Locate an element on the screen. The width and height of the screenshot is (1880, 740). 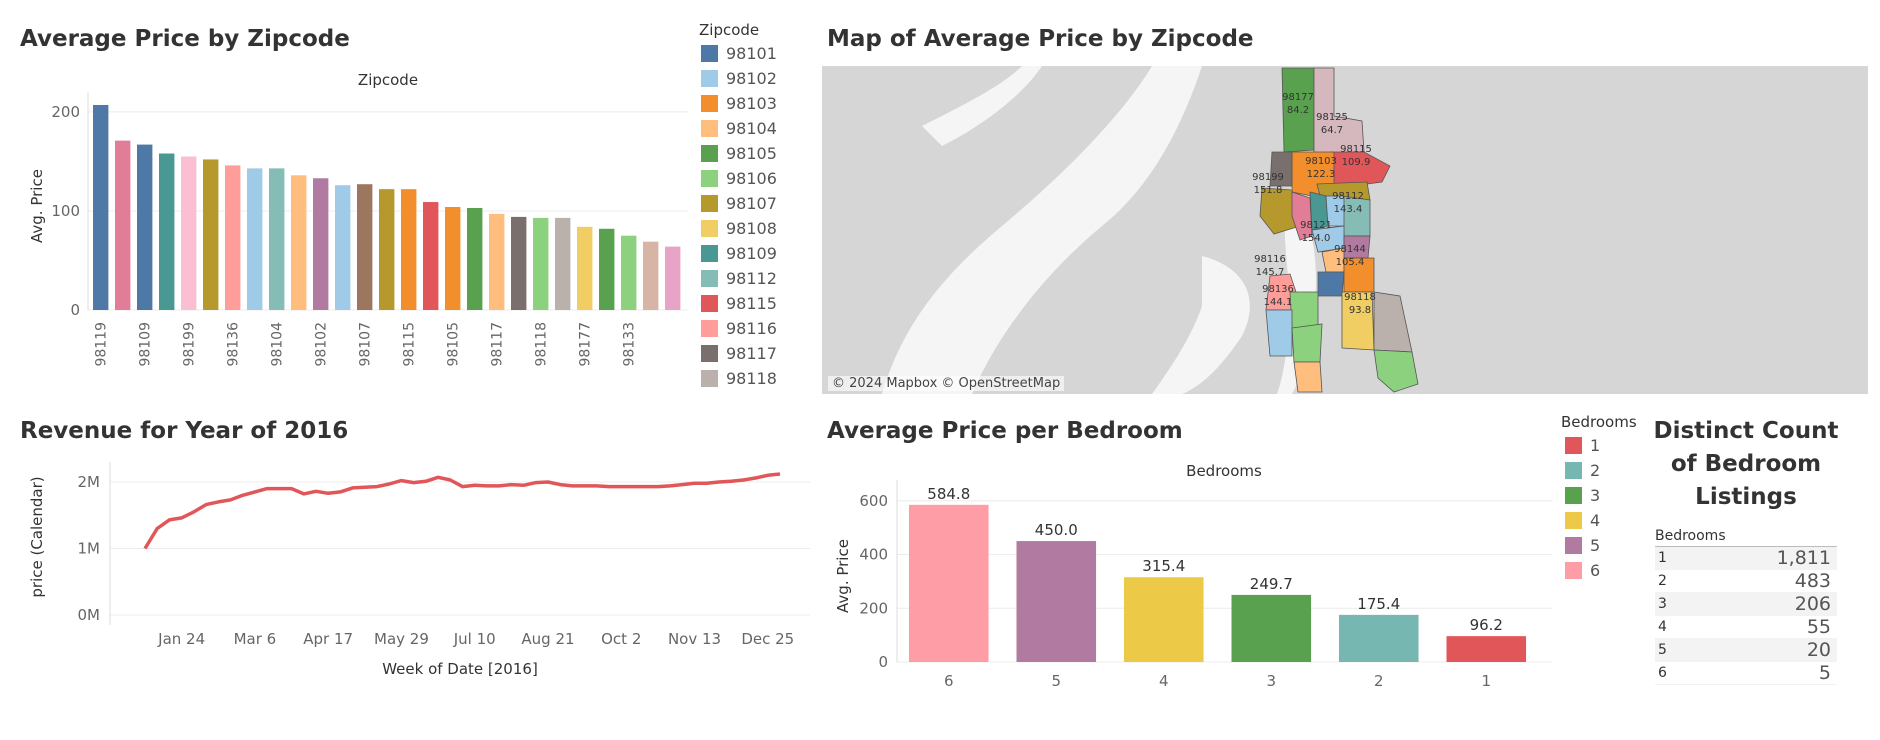
map-value-label: 84.2 is located at coordinates (1298, 110).